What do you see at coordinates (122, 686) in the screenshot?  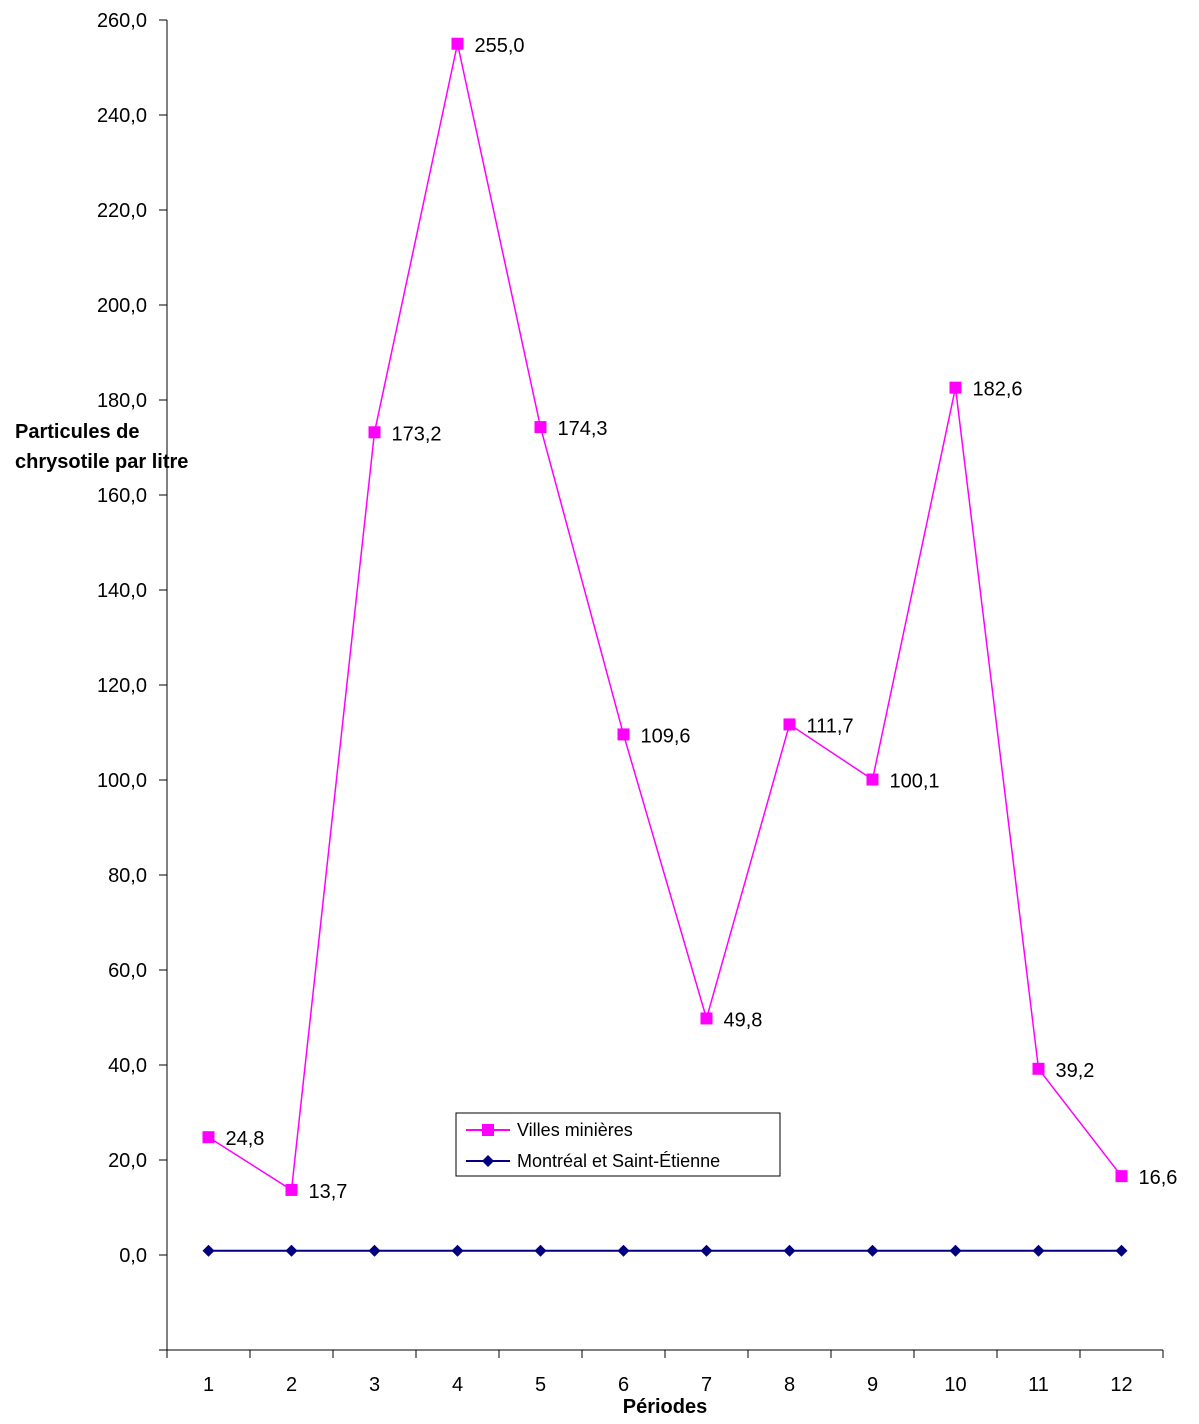 I see `y-tick-label: 120,0` at bounding box center [122, 686].